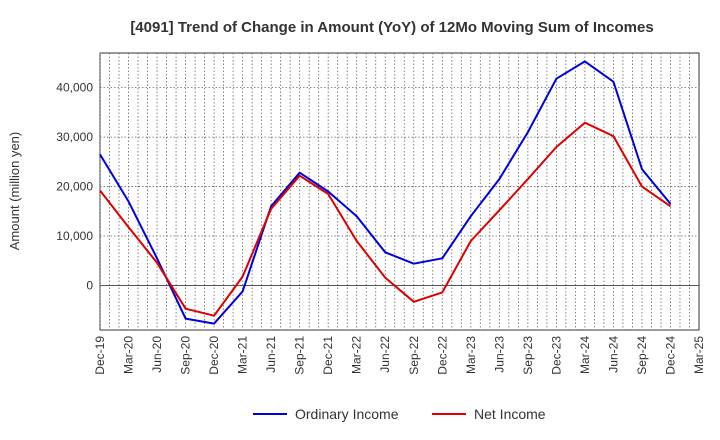  Describe the element at coordinates (243, 355) in the screenshot. I see `x-tick-label: Mar-21` at that location.